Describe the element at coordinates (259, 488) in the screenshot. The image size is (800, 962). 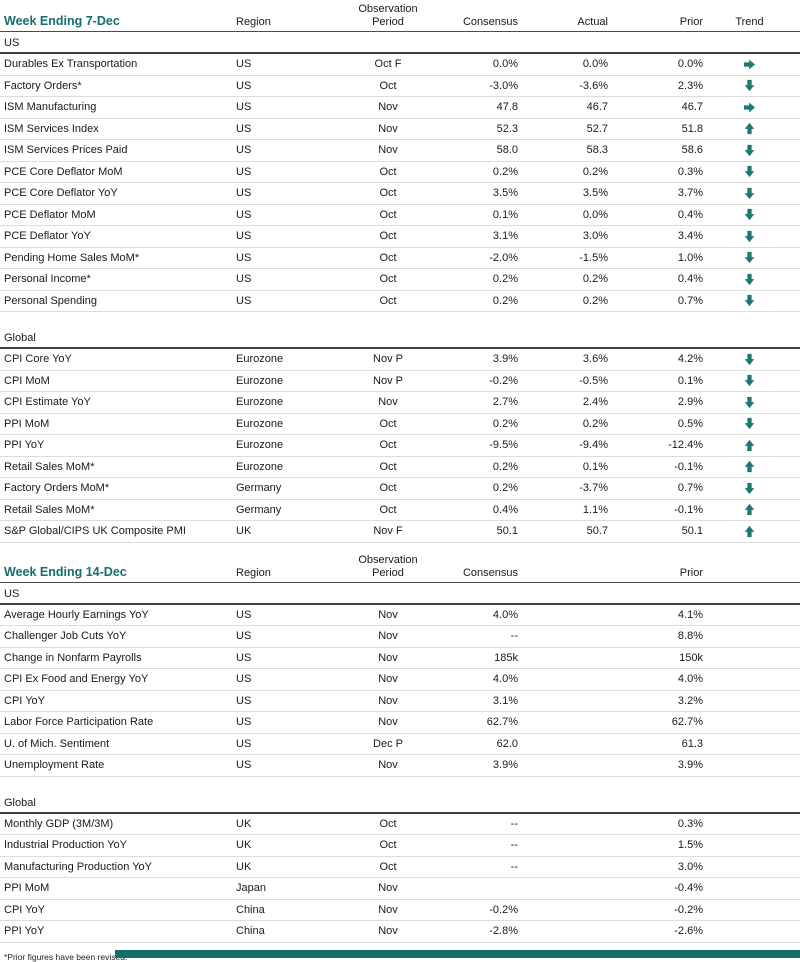
I see `region-cell: Germany` at that location.